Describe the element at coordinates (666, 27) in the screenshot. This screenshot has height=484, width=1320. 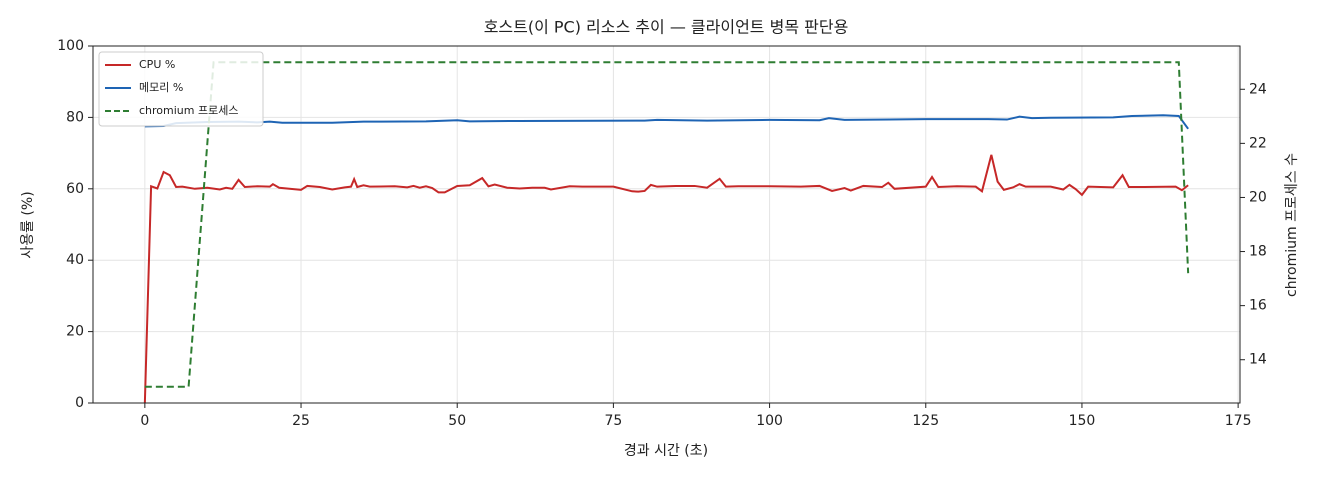
I see `chart-title: 호스트(이 PC) 리소스 추이 — 클라이언트 병목 판단용` at that location.